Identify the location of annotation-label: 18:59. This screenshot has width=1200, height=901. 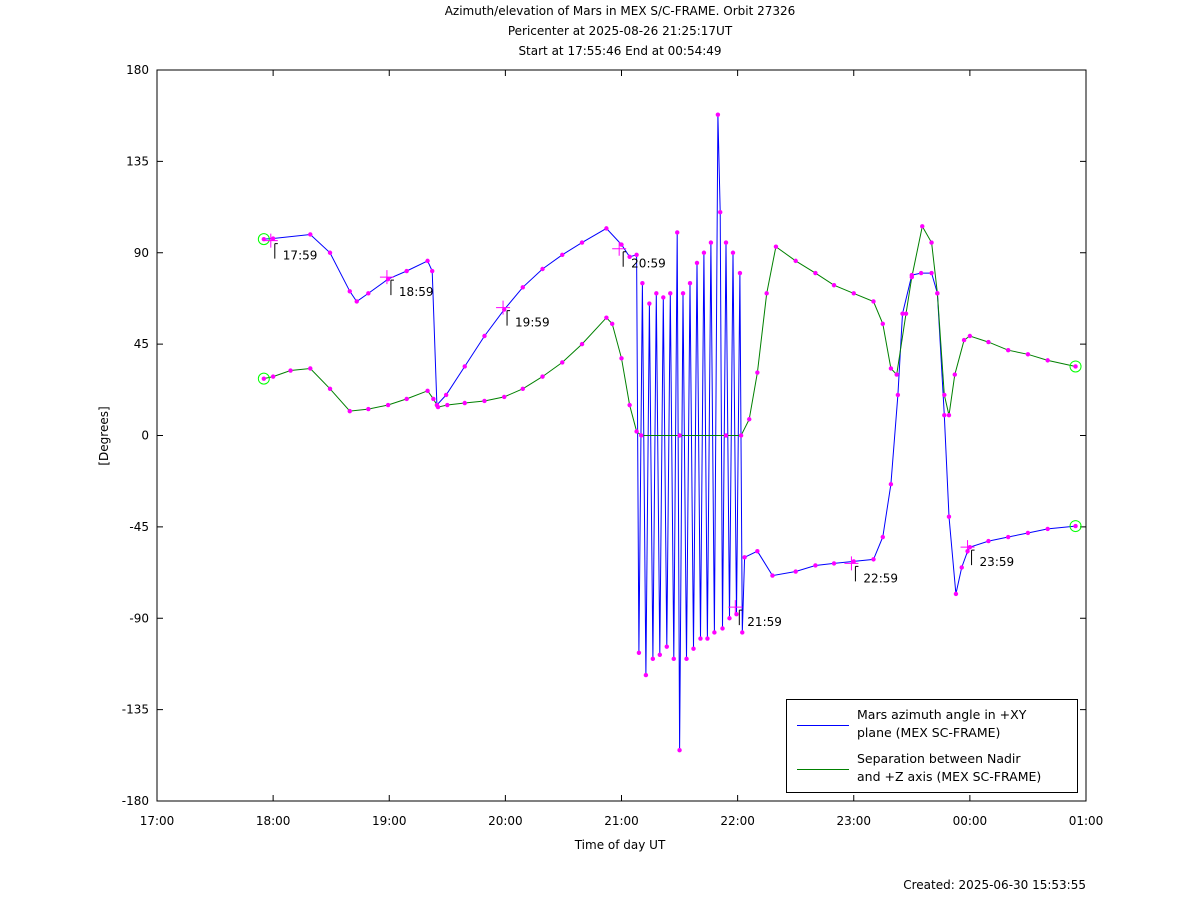
(416, 292).